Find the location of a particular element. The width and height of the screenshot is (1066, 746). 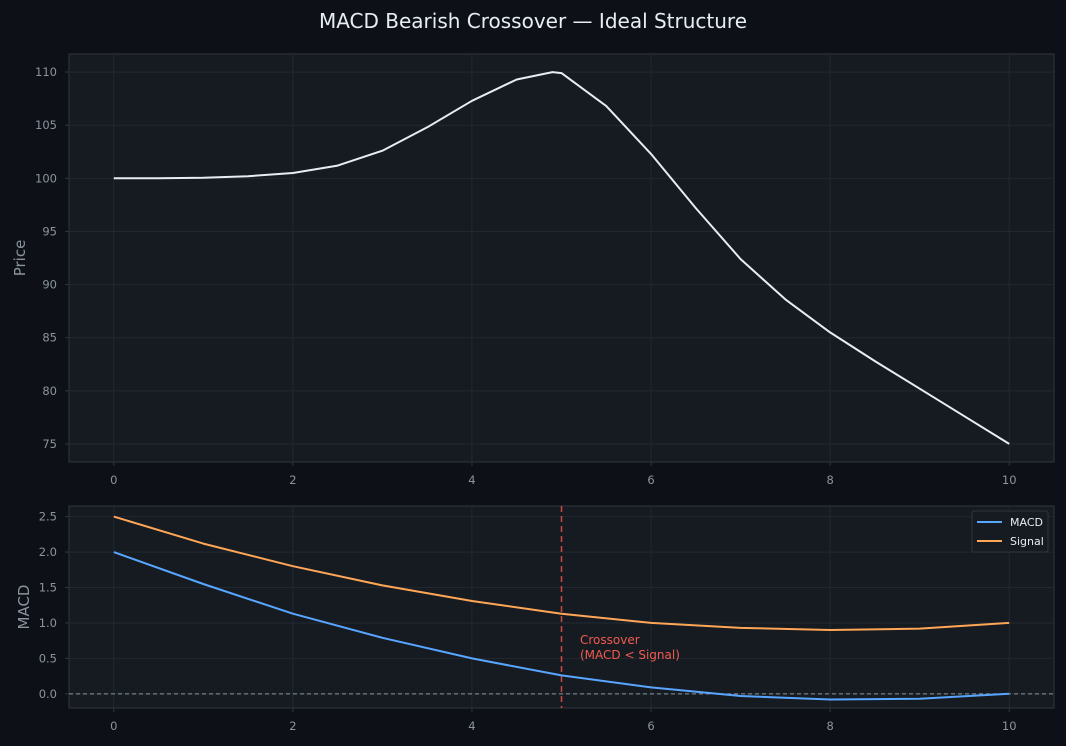

legend-label-macd: MACD is located at coordinates (1026, 522).